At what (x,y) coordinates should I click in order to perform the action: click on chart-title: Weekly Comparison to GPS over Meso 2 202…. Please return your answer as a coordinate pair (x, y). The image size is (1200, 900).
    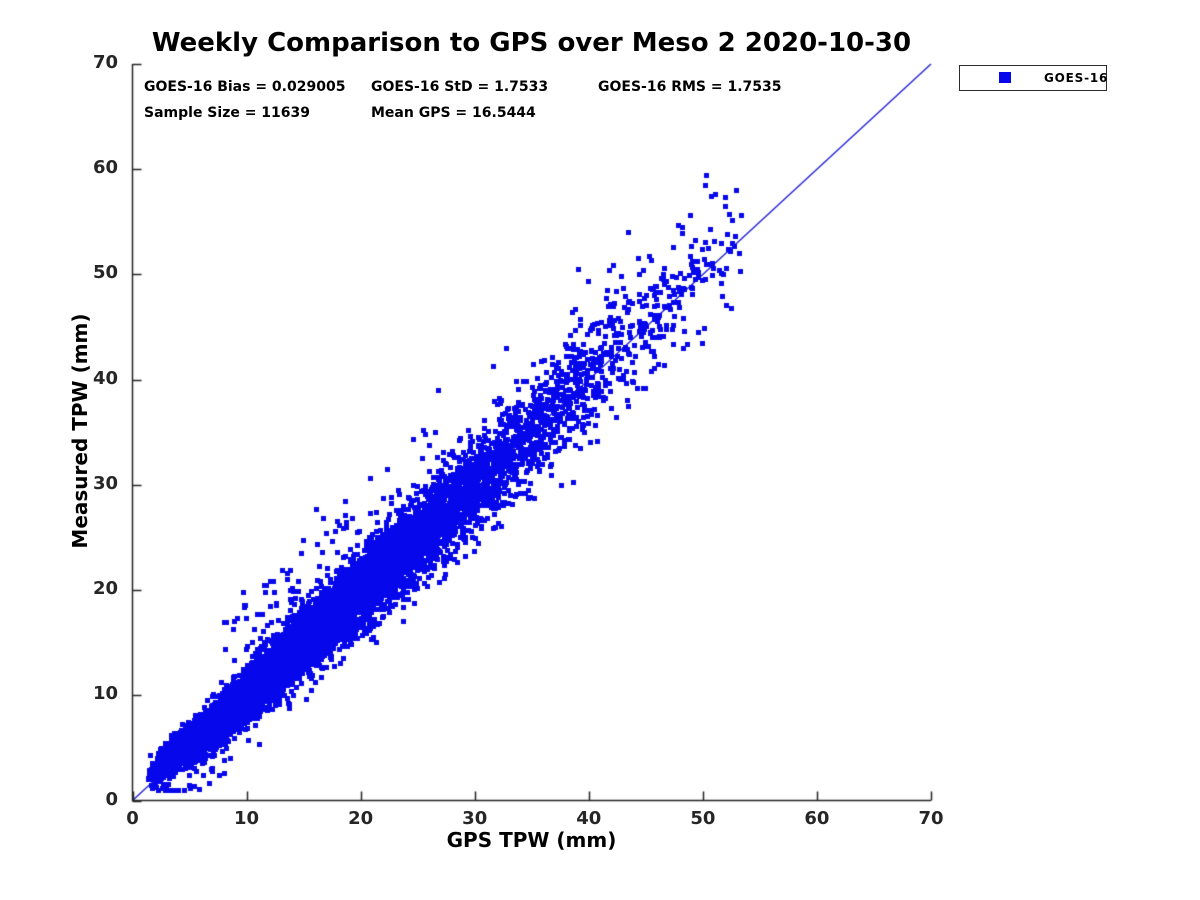
    Looking at the image, I should click on (531, 43).